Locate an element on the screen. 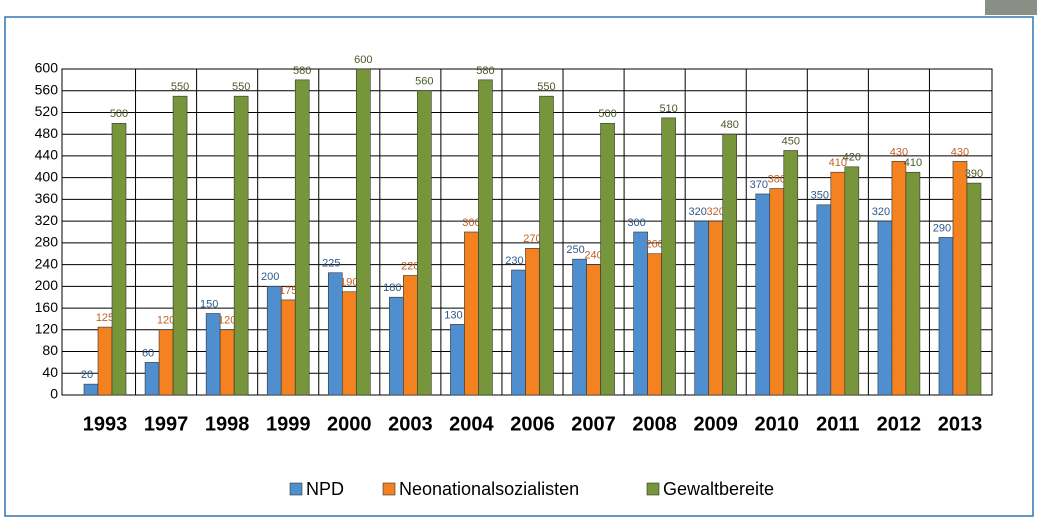 The width and height of the screenshot is (1037, 519). data-label: 380 is located at coordinates (777, 179).